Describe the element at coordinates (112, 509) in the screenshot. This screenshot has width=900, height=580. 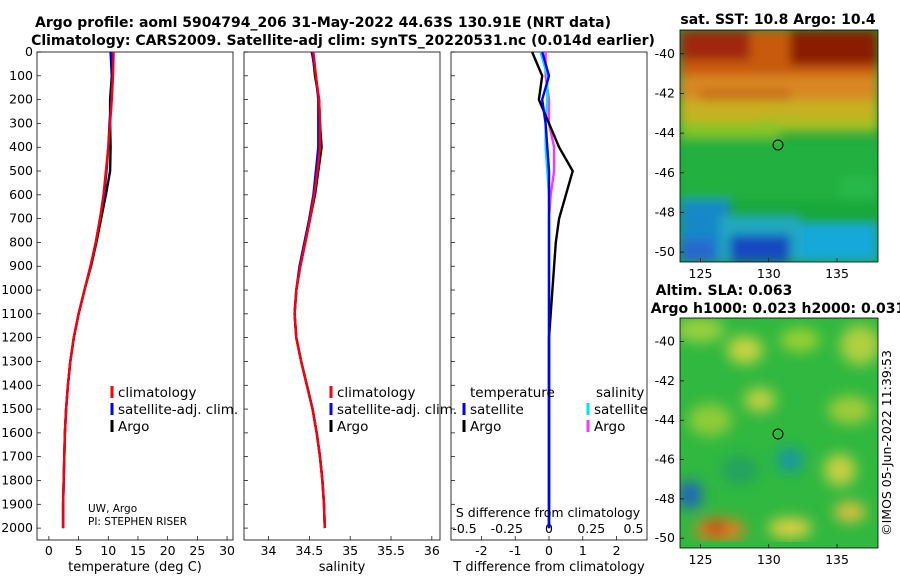
I see `temp-note-uw: UW, Argo` at that location.